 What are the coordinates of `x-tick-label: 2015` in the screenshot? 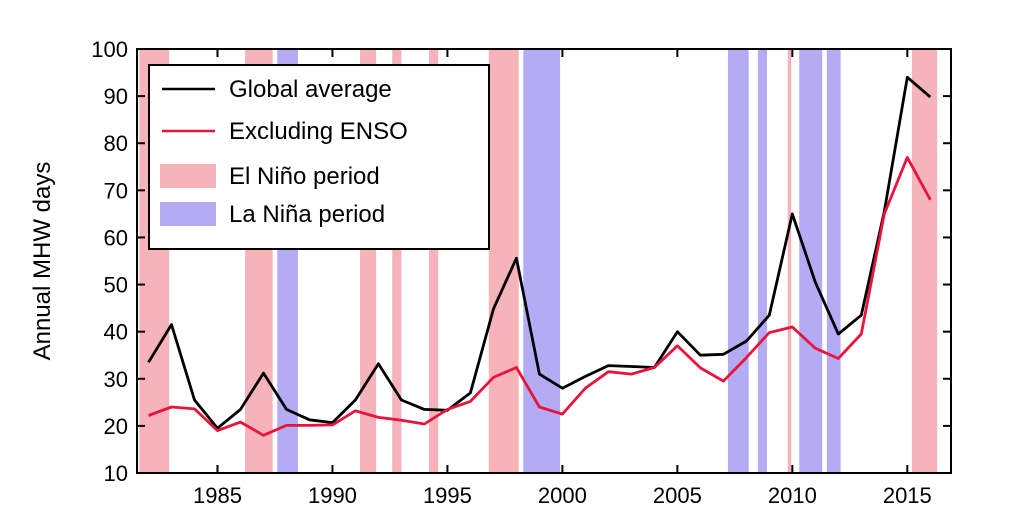 It's located at (907, 495).